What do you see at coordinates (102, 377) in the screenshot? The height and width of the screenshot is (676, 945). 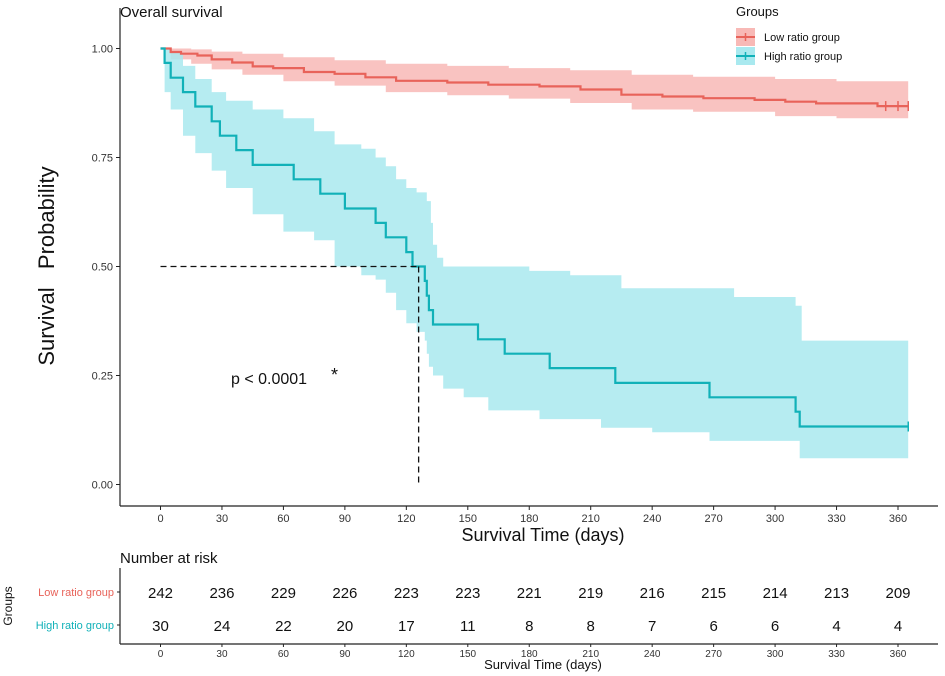 I see `y-tick-label: 0.25` at bounding box center [102, 377].